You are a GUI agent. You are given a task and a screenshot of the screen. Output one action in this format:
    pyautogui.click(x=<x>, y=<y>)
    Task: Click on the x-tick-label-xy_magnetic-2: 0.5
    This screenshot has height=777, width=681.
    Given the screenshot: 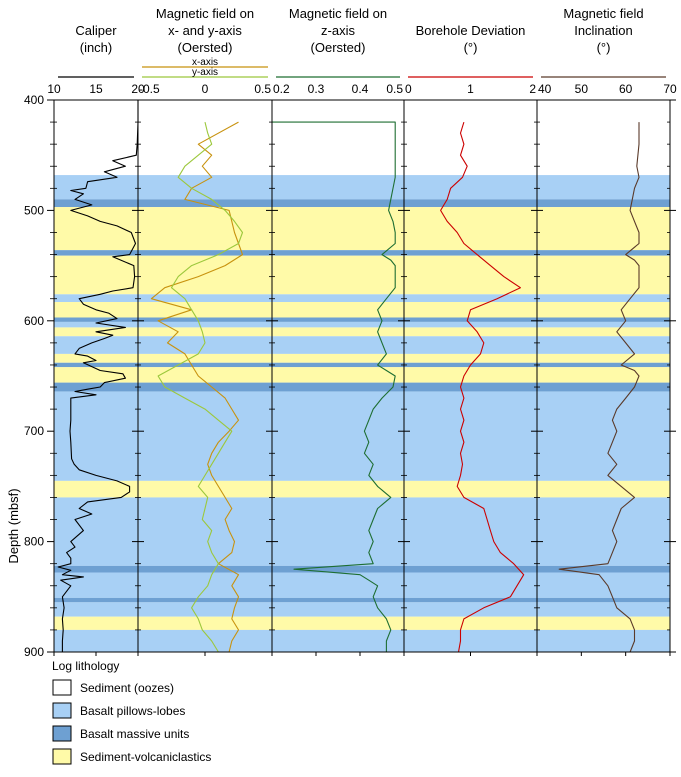 What is the action you would take?
    pyautogui.click(x=262, y=89)
    